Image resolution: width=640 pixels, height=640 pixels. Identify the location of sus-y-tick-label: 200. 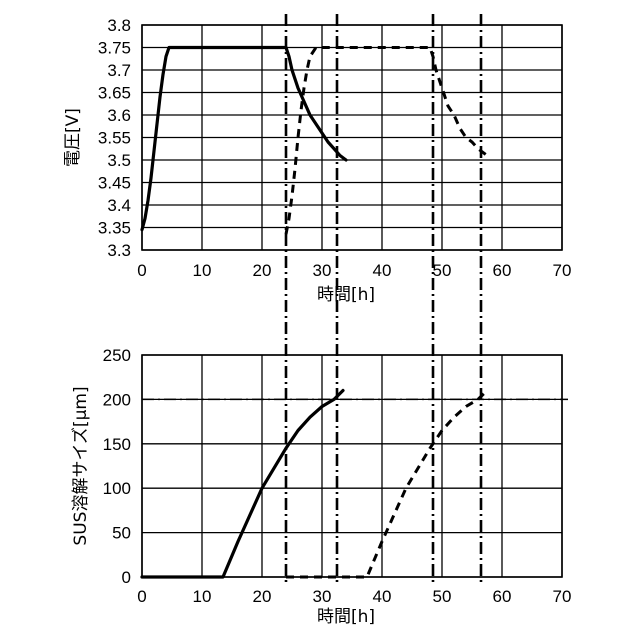
(117, 399).